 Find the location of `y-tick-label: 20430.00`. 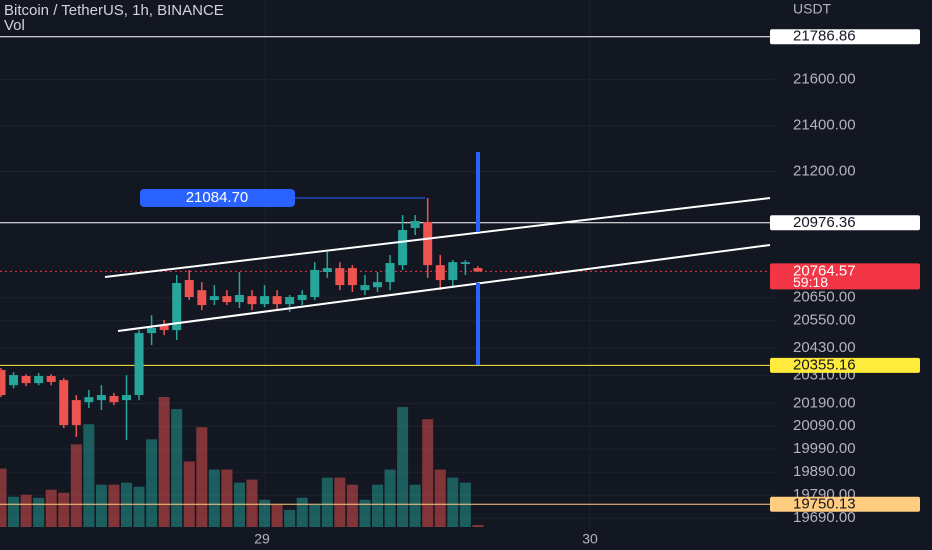

y-tick-label: 20430.00 is located at coordinates (824, 347).